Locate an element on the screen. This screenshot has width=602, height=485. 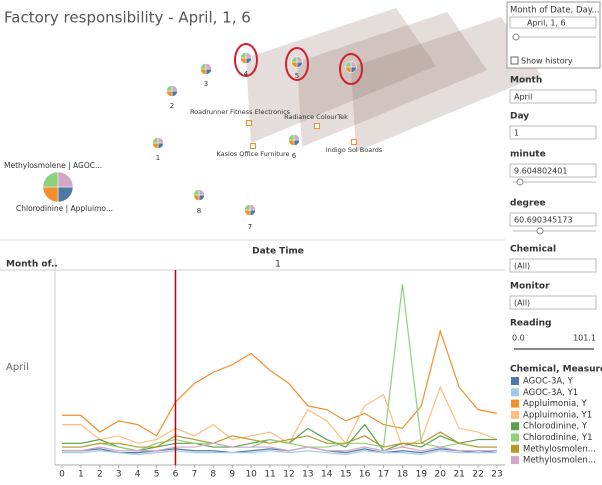
reading-max: 101.1 is located at coordinates (584, 338).